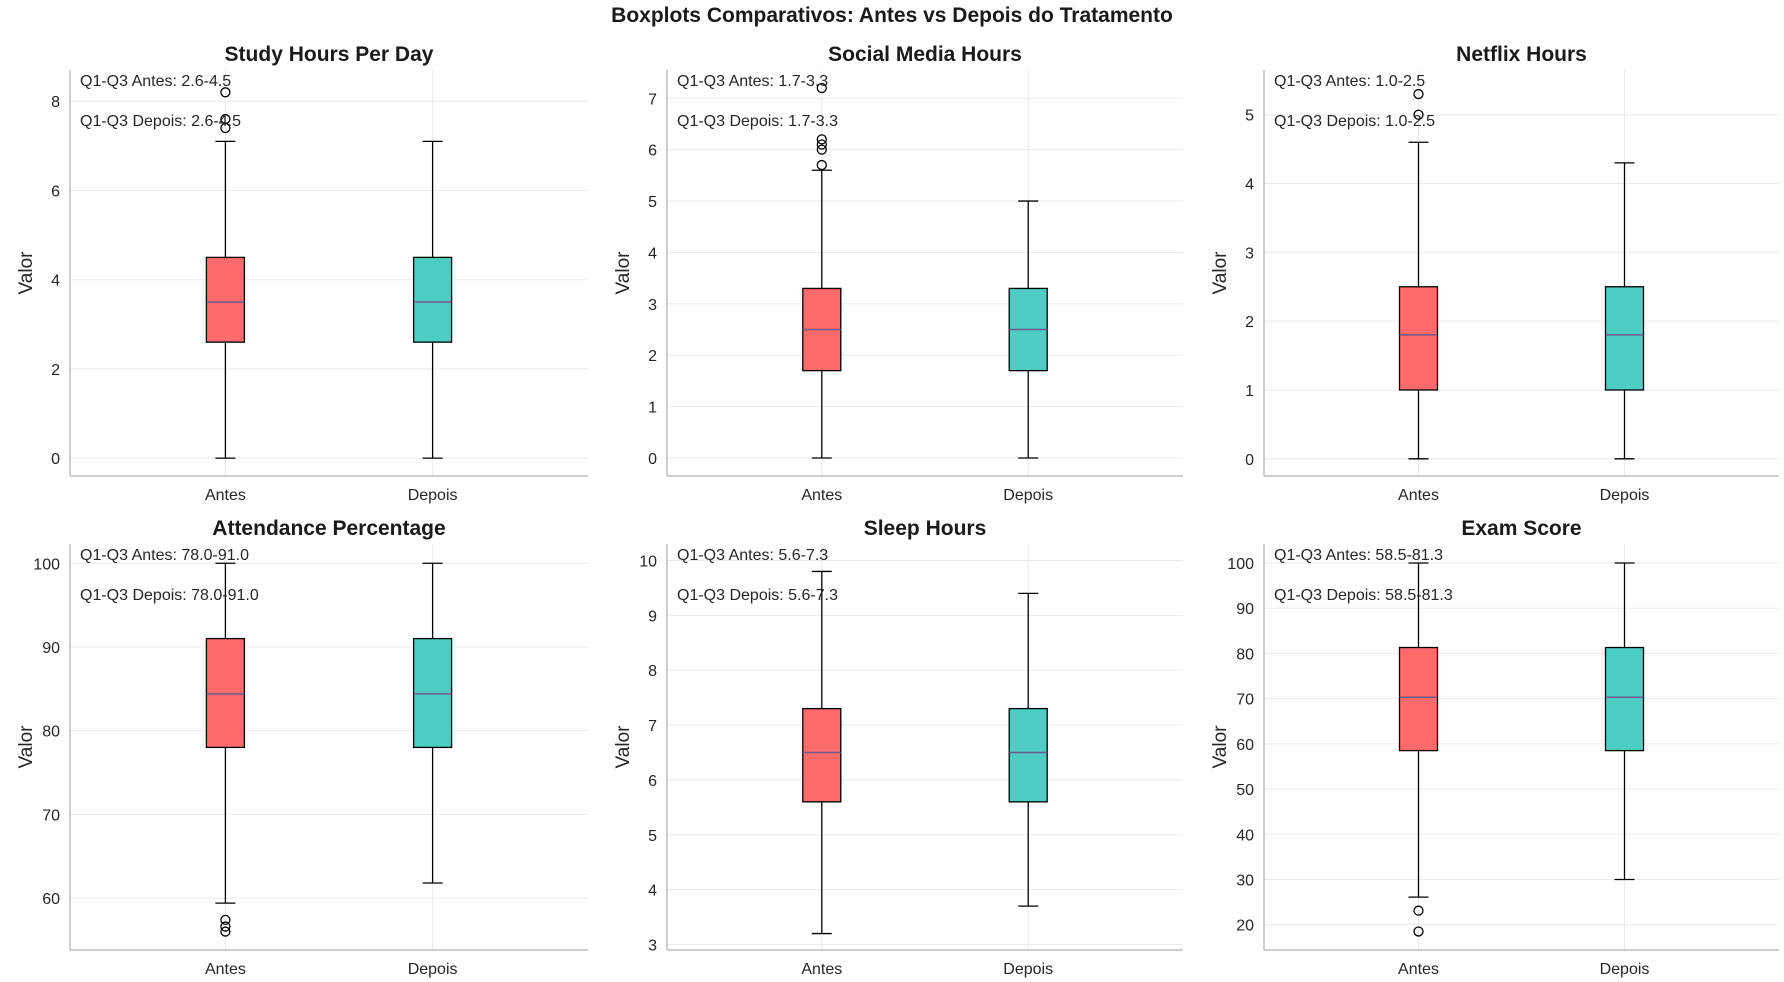  Describe the element at coordinates (169, 595) in the screenshot. I see `q1-q3-annotation: Q1-Q3 Depois: 78.0-91.0` at that location.